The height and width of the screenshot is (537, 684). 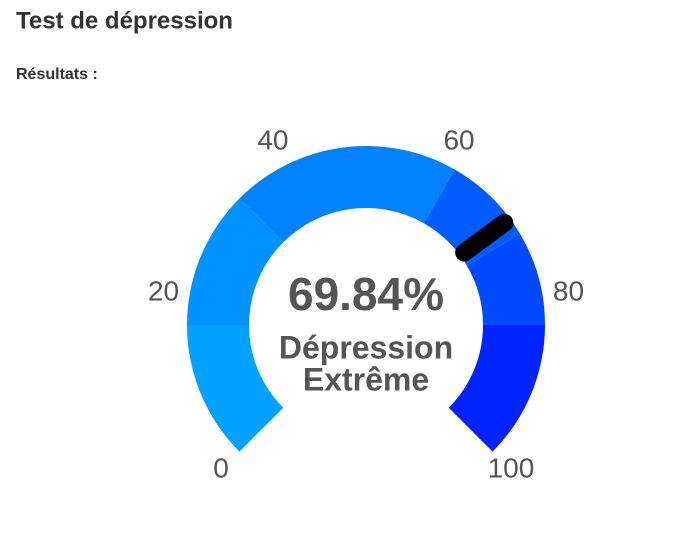 What do you see at coordinates (366, 379) in the screenshot?
I see `status-label: Extrême` at bounding box center [366, 379].